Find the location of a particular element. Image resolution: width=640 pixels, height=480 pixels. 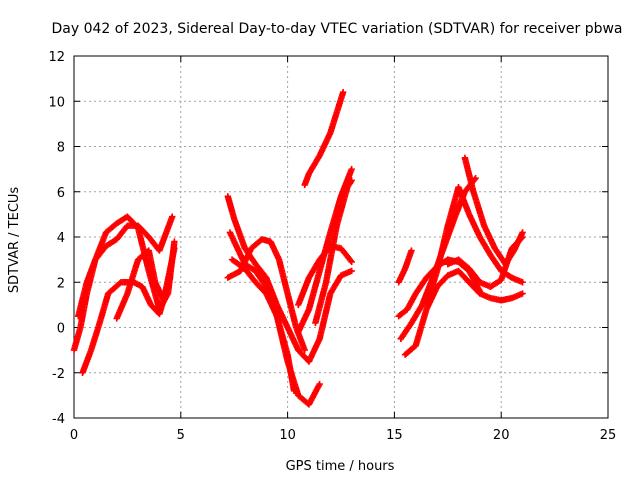

series-track-h is located at coordinates (263, 325).